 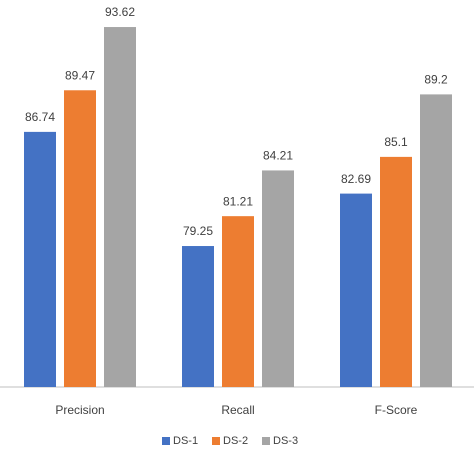 I want to click on legend-label: DS-2, so click(x=235, y=441).